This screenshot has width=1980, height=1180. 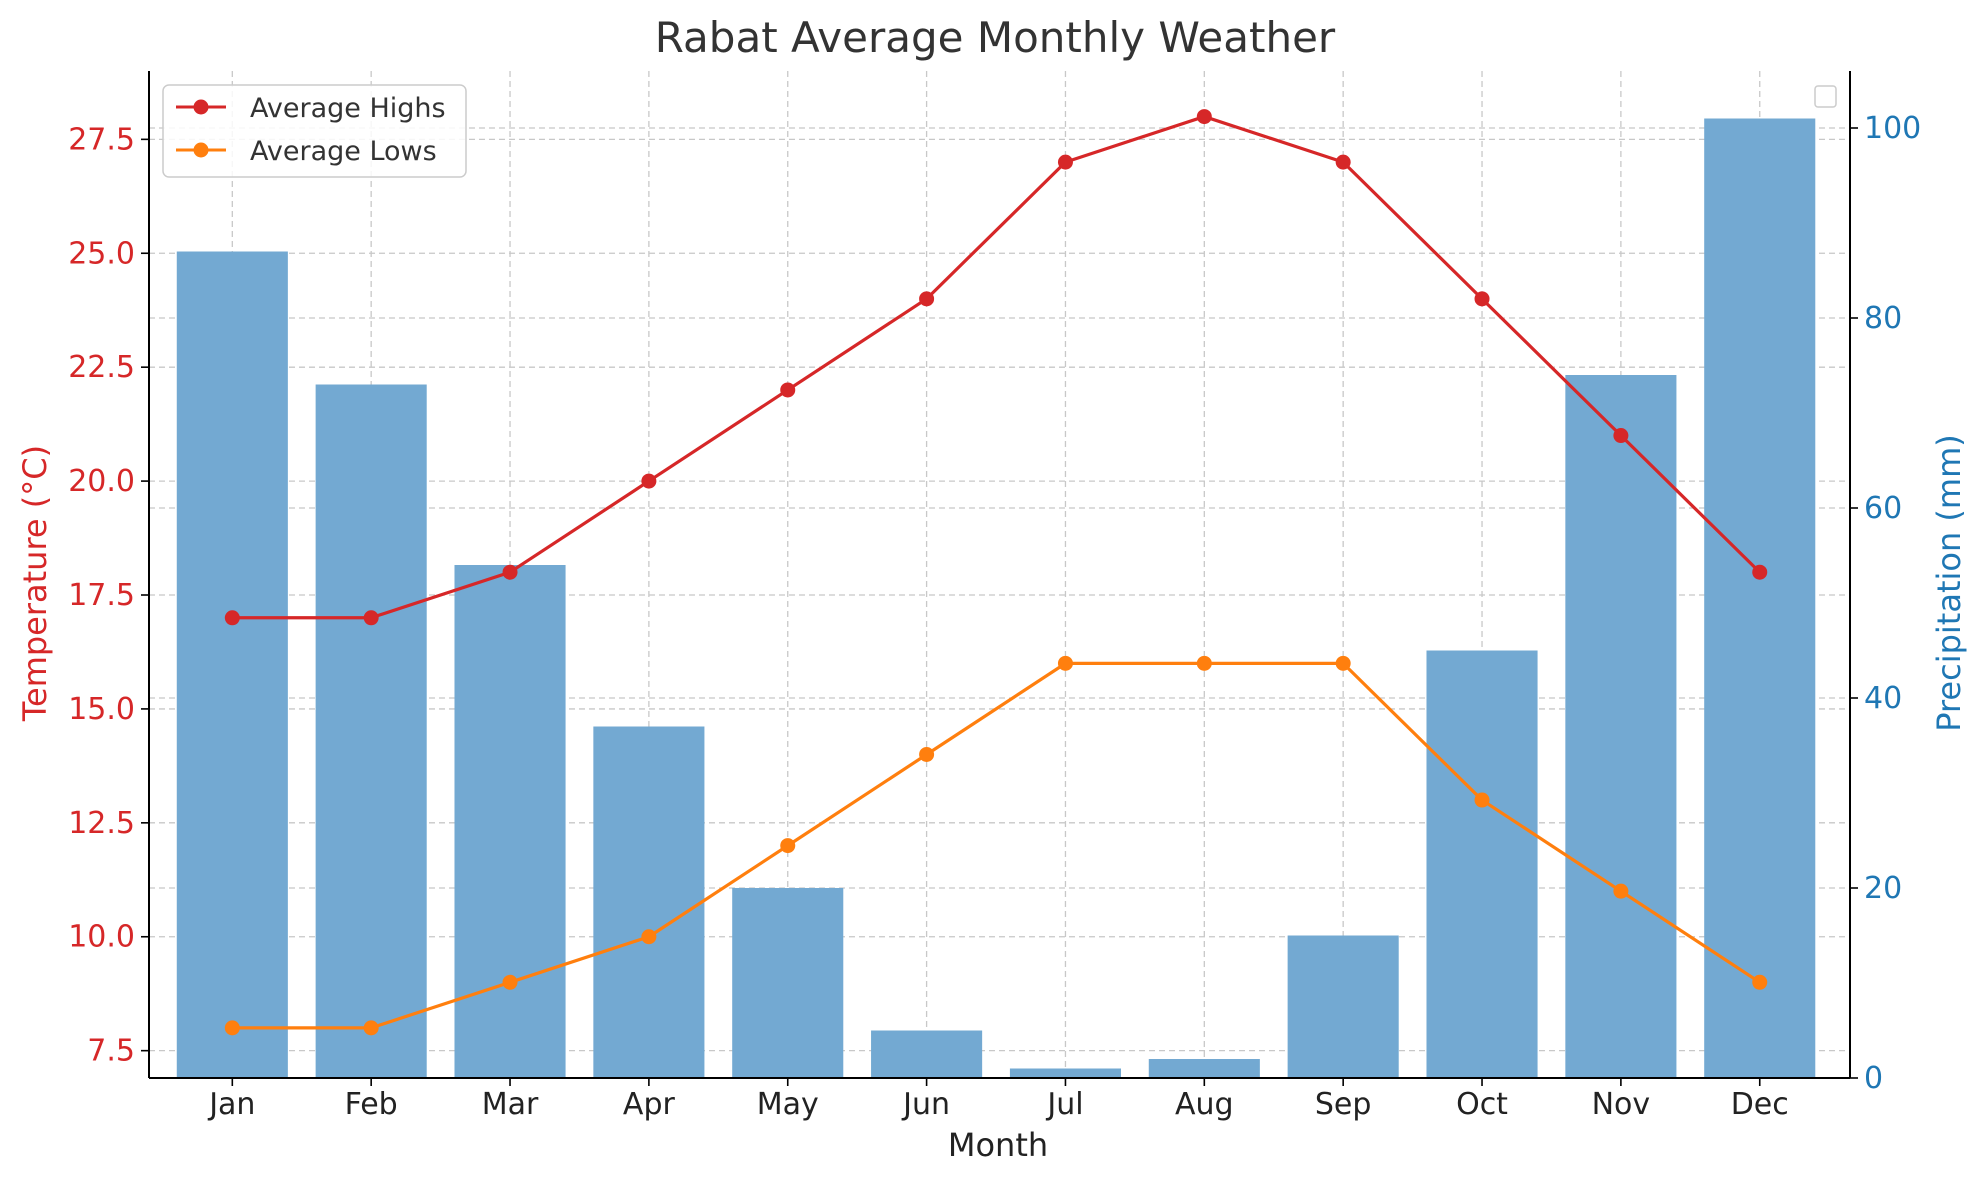 I want to click on y-axis-right-title: Precipitation (mm), so click(x=1949, y=583).